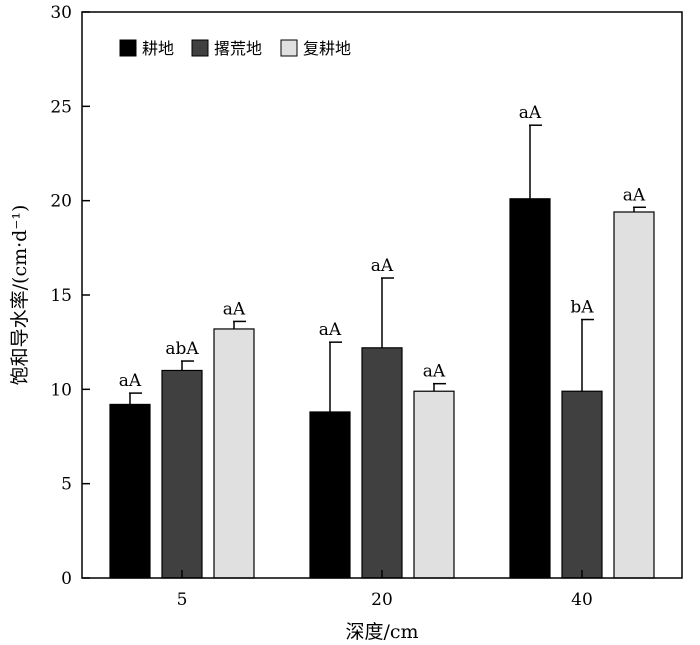 This screenshot has height=645, width=700. Describe the element at coordinates (66, 485) in the screenshot. I see `y-tick-label: 5` at that location.